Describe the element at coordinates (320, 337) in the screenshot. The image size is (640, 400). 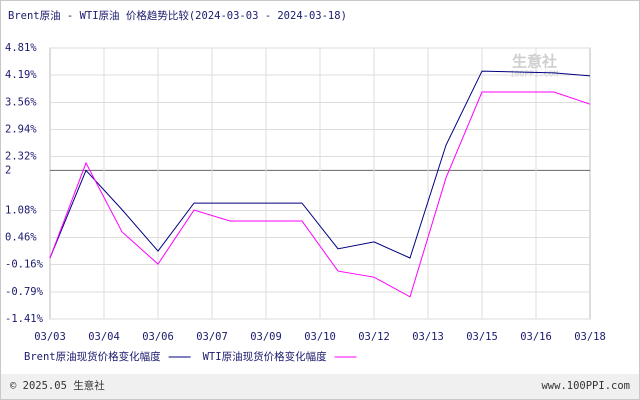
I see `x-tick-label: 03/10` at that location.